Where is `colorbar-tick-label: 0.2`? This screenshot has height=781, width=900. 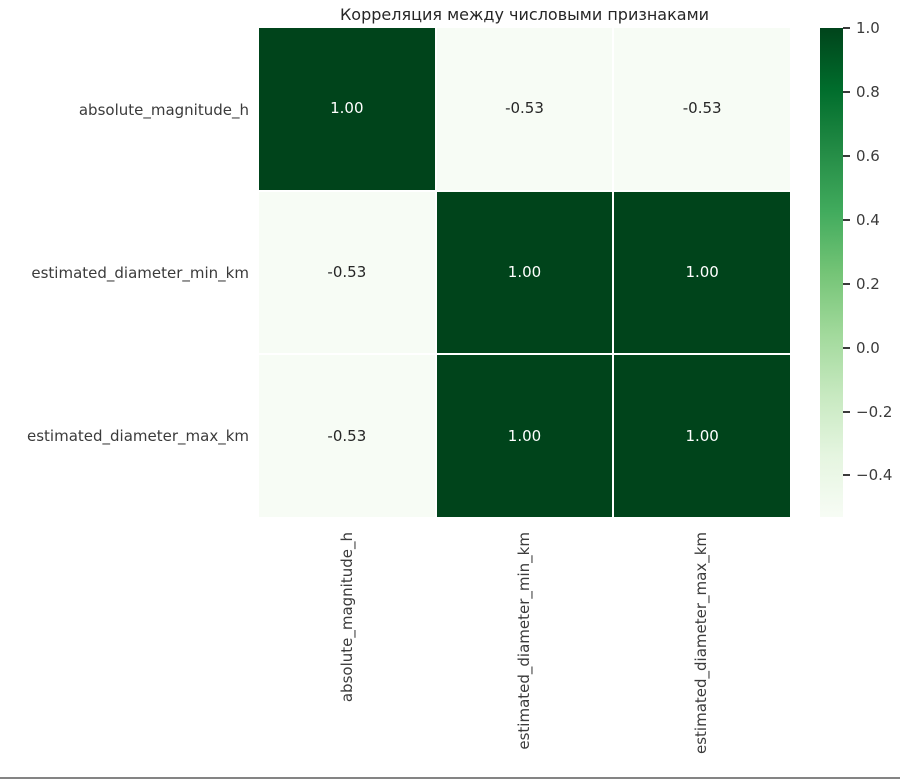 colorbar-tick-label: 0.2 is located at coordinates (868, 283).